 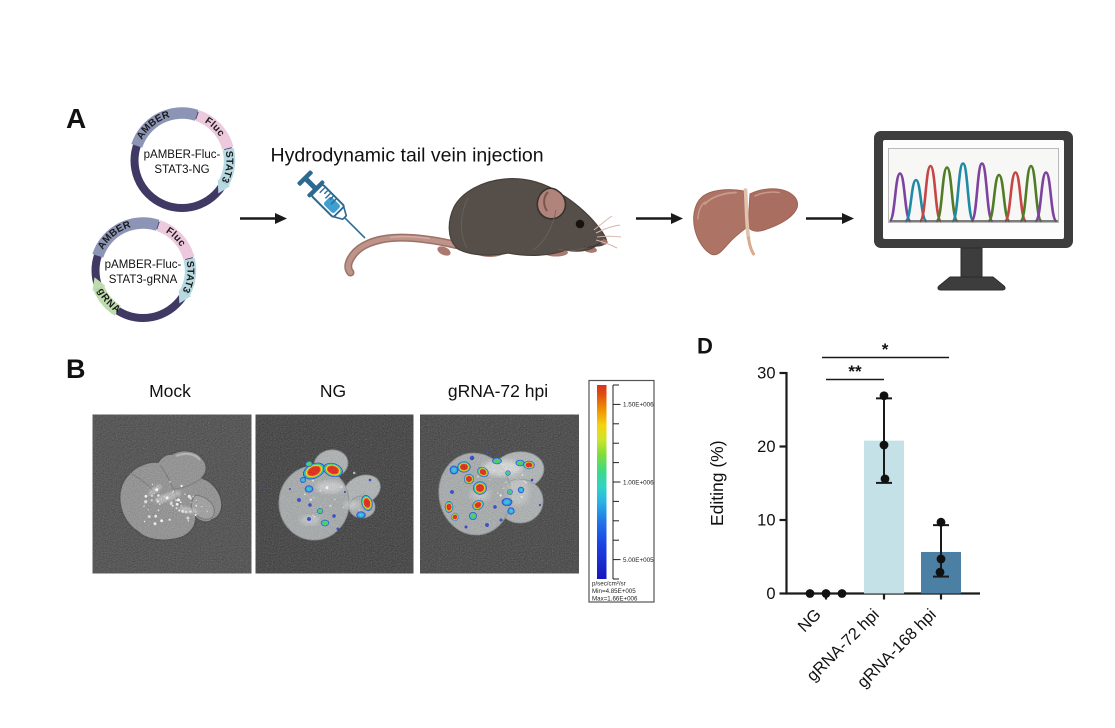 I want to click on svg-text: 1.50E+006, so click(x=638, y=405).